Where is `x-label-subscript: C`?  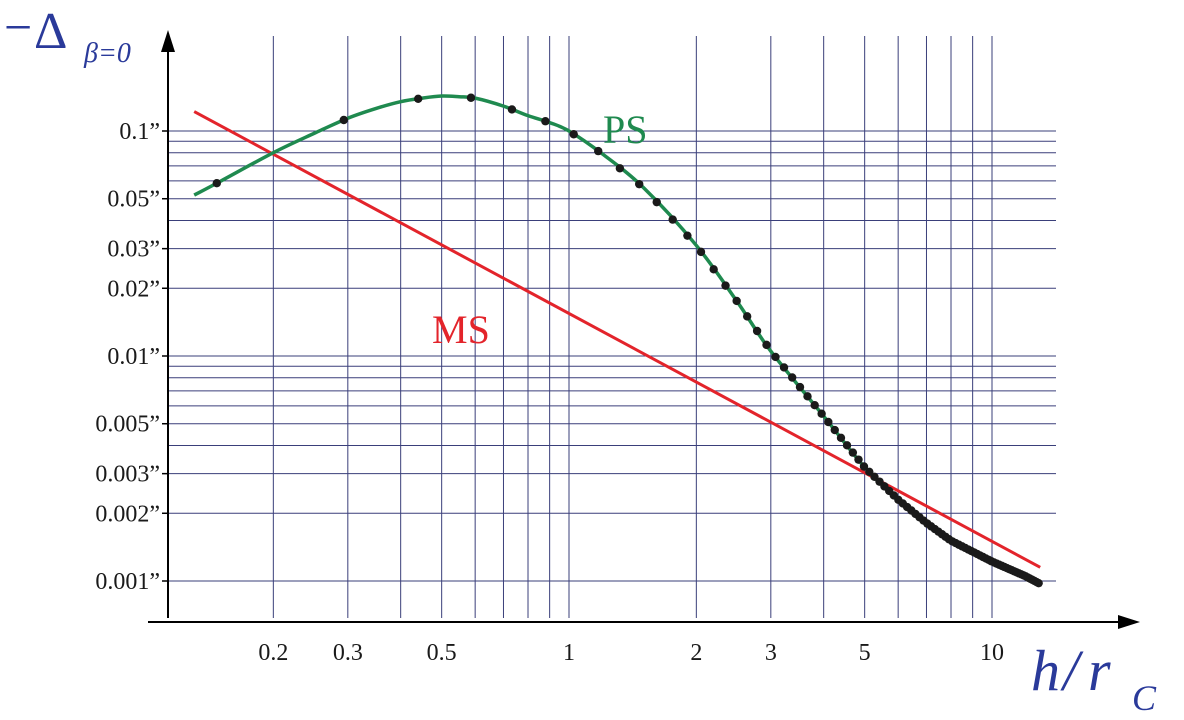
x-label-subscript: C is located at coordinates (1144, 698).